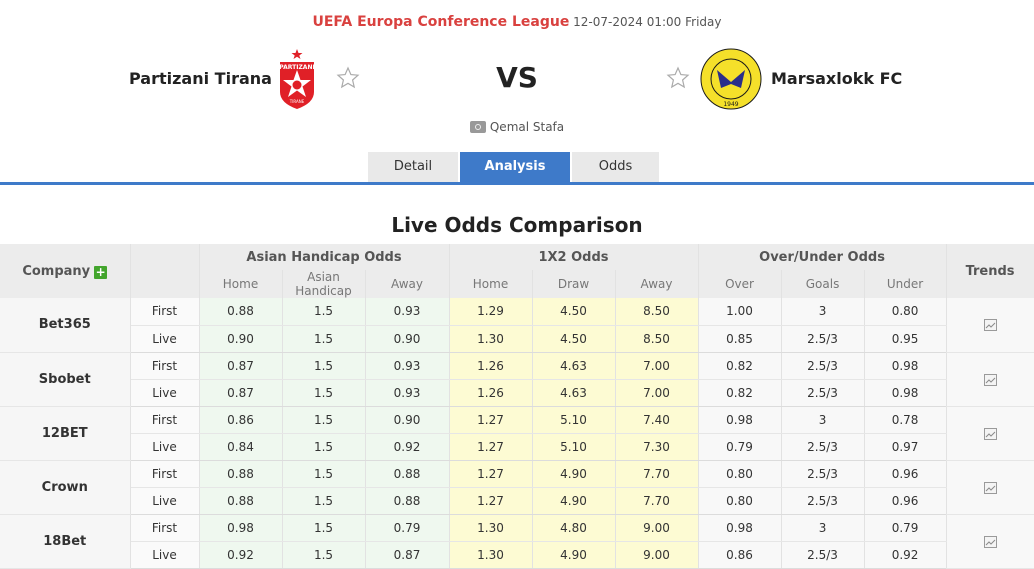 The image size is (1034, 569). Describe the element at coordinates (101, 271) in the screenshot. I see `add-company-icon: +` at that location.